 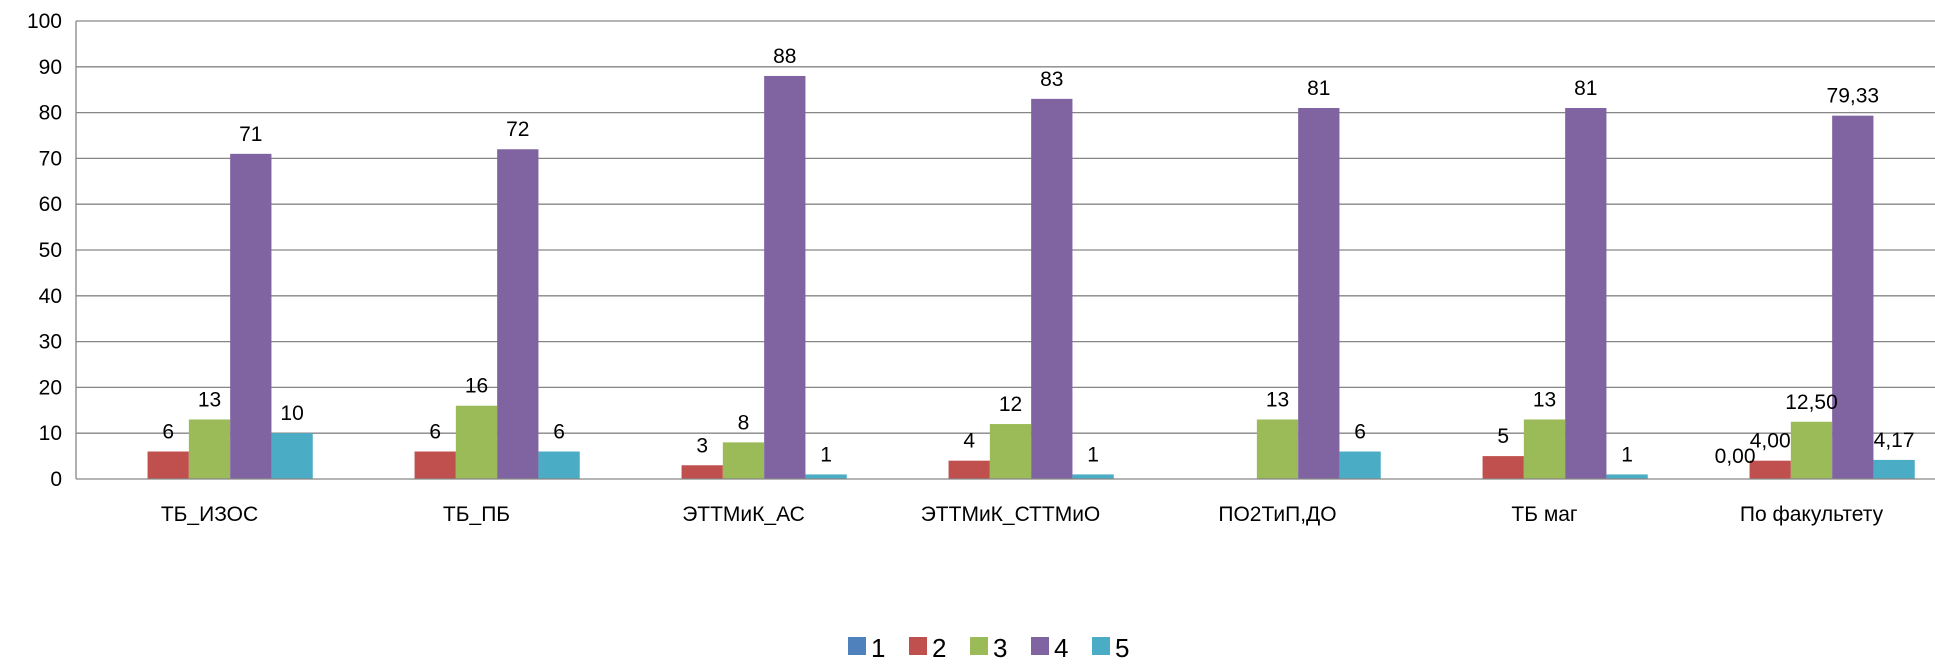 What do you see at coordinates (517, 129) in the screenshot?
I see `data-label: 72` at bounding box center [517, 129].